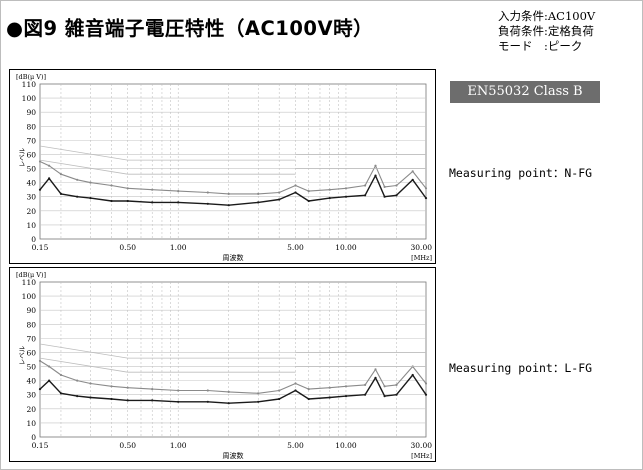 The image size is (643, 470). What do you see at coordinates (31, 409) in the screenshot?
I see `y-tick-label: 20` at bounding box center [31, 409].